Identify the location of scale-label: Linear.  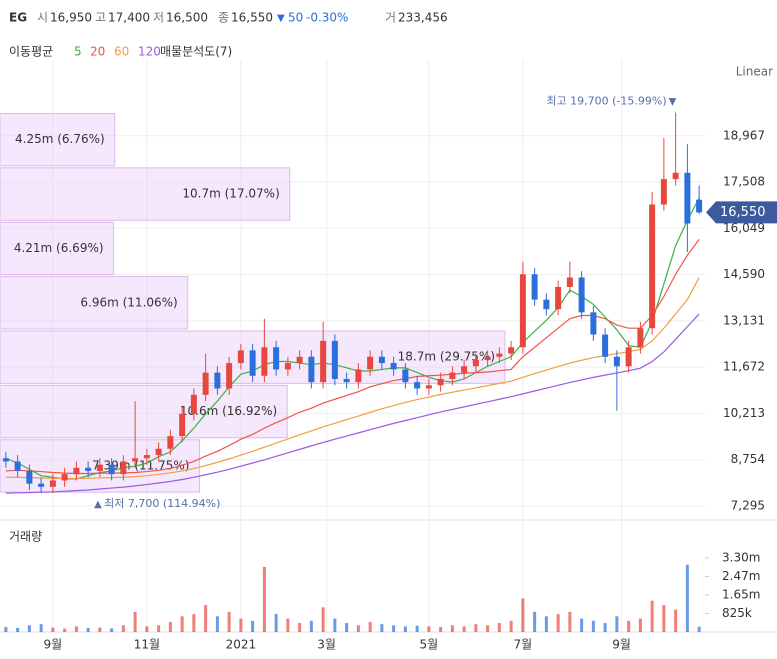
(754, 72).